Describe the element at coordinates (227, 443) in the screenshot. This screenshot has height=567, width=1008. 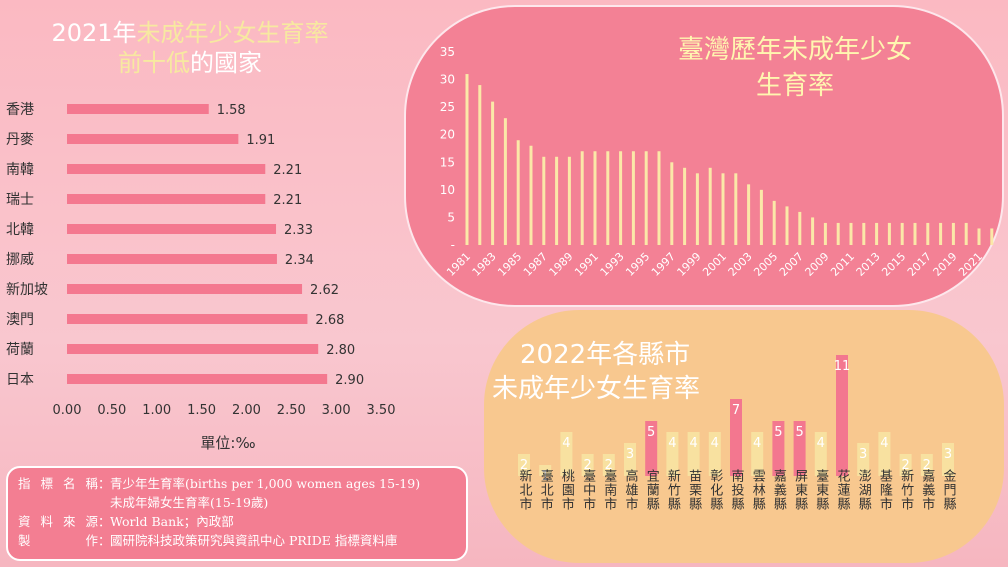
I see `x-axis-unit-label: 單位:‰` at that location.